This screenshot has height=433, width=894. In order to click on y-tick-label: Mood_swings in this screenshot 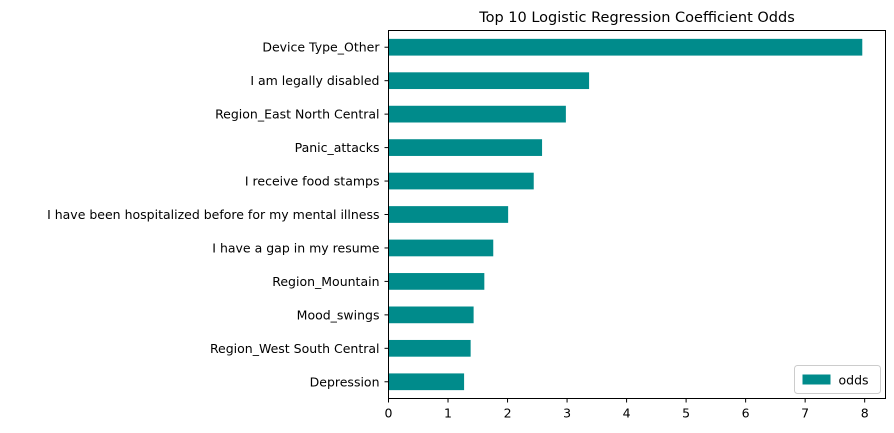, I will do `click(338, 314)`.